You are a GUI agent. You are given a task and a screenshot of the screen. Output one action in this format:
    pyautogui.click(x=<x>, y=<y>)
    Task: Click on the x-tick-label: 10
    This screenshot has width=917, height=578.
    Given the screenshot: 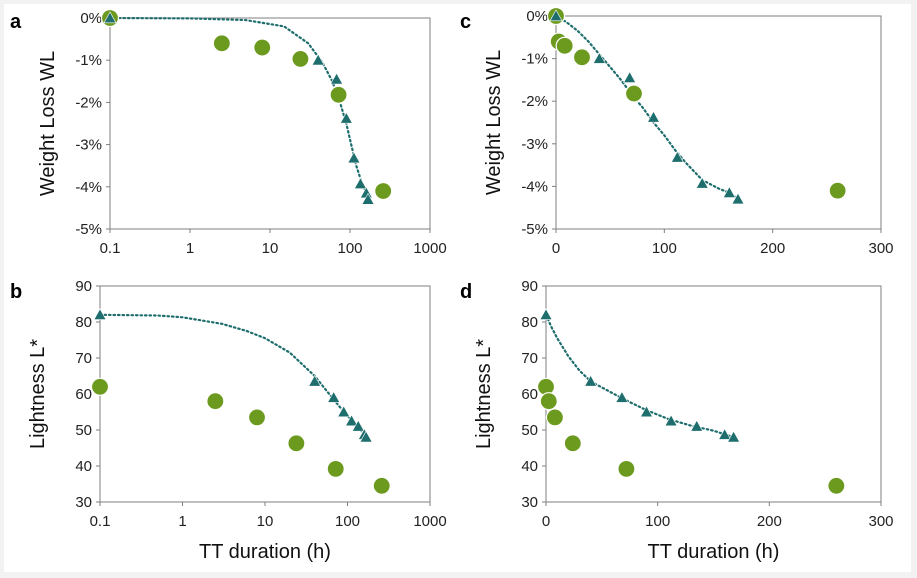 What is the action you would take?
    pyautogui.click(x=270, y=248)
    